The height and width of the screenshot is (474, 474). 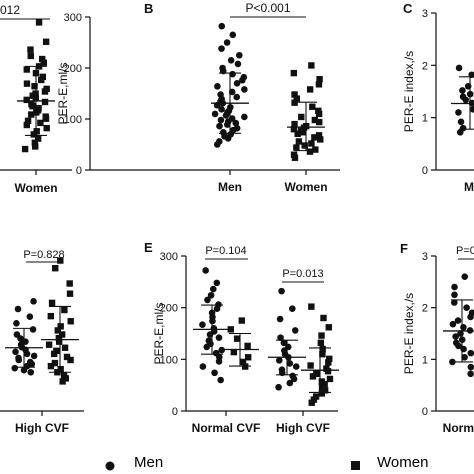 What do you see at coordinates (159, 333) in the screenshot?
I see `panel-e-y-label: PER-E,ml/s` at bounding box center [159, 333].